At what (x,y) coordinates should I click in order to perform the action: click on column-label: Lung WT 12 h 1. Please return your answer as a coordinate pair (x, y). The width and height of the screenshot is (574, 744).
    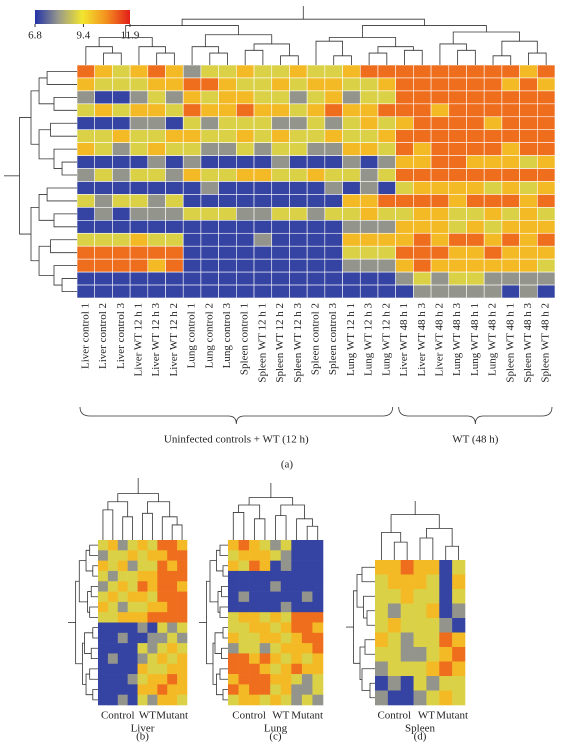
    Looking at the image, I should click on (351, 339).